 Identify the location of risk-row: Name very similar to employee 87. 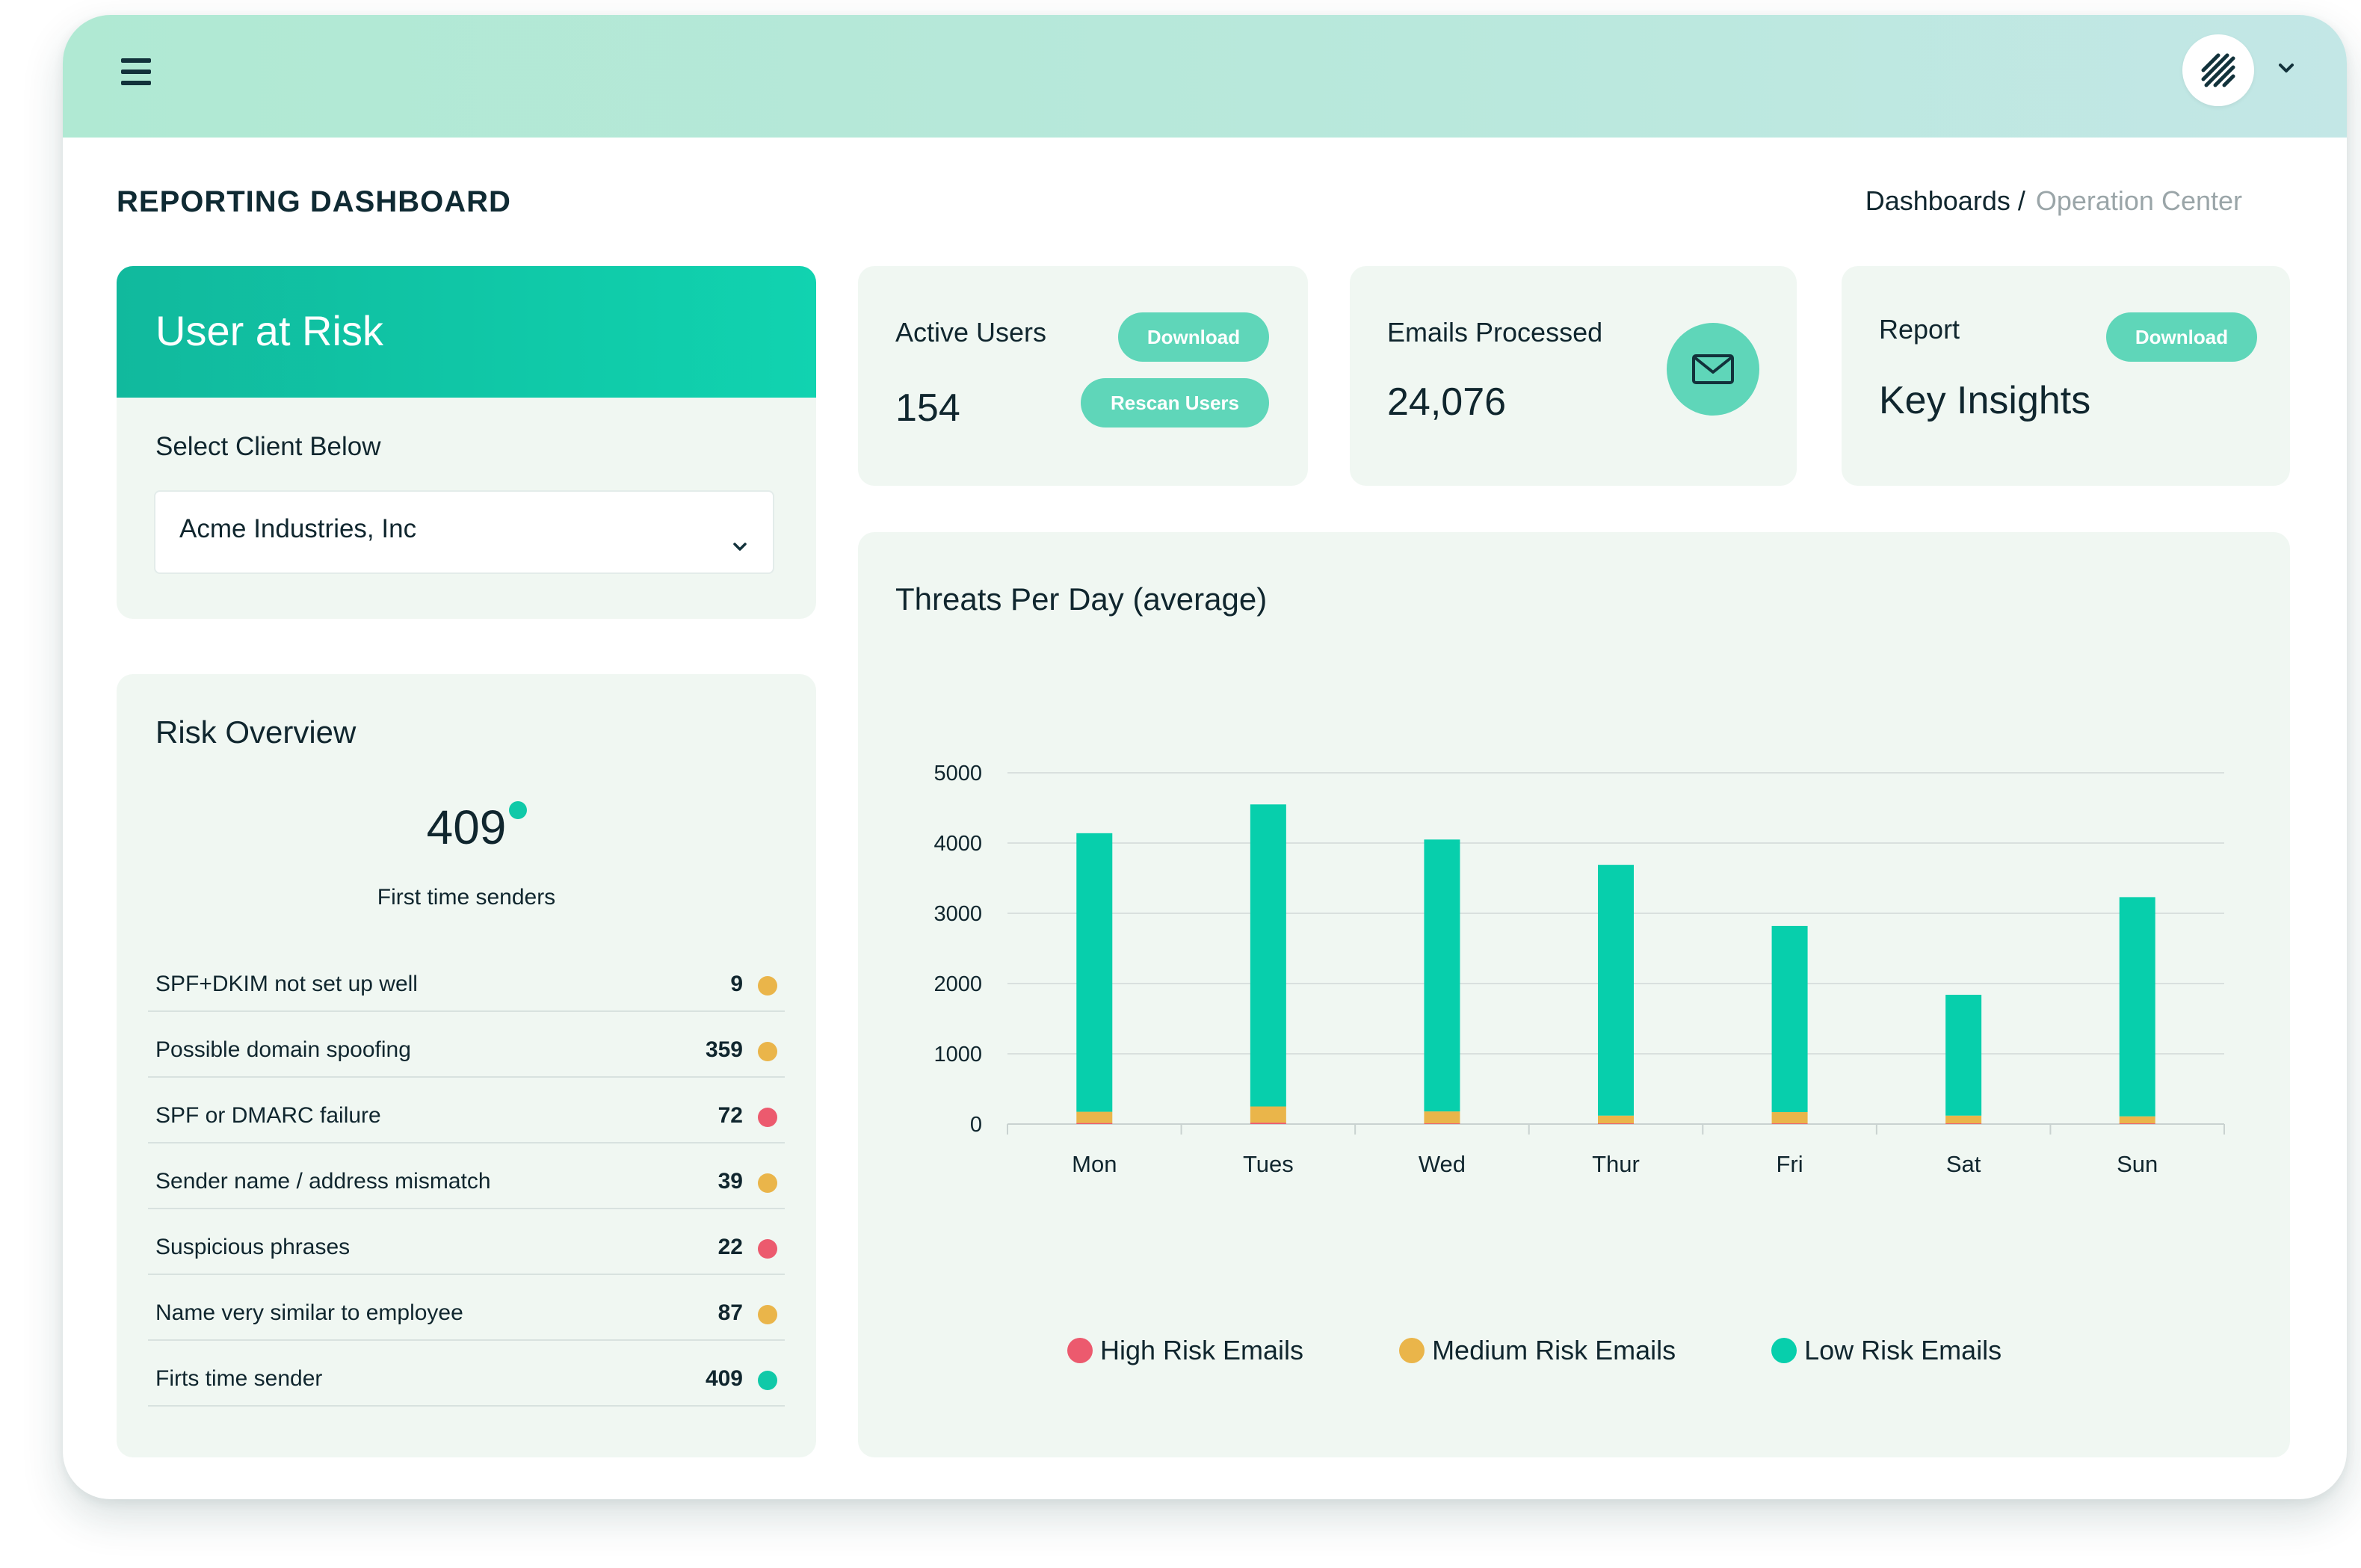
(466, 1308).